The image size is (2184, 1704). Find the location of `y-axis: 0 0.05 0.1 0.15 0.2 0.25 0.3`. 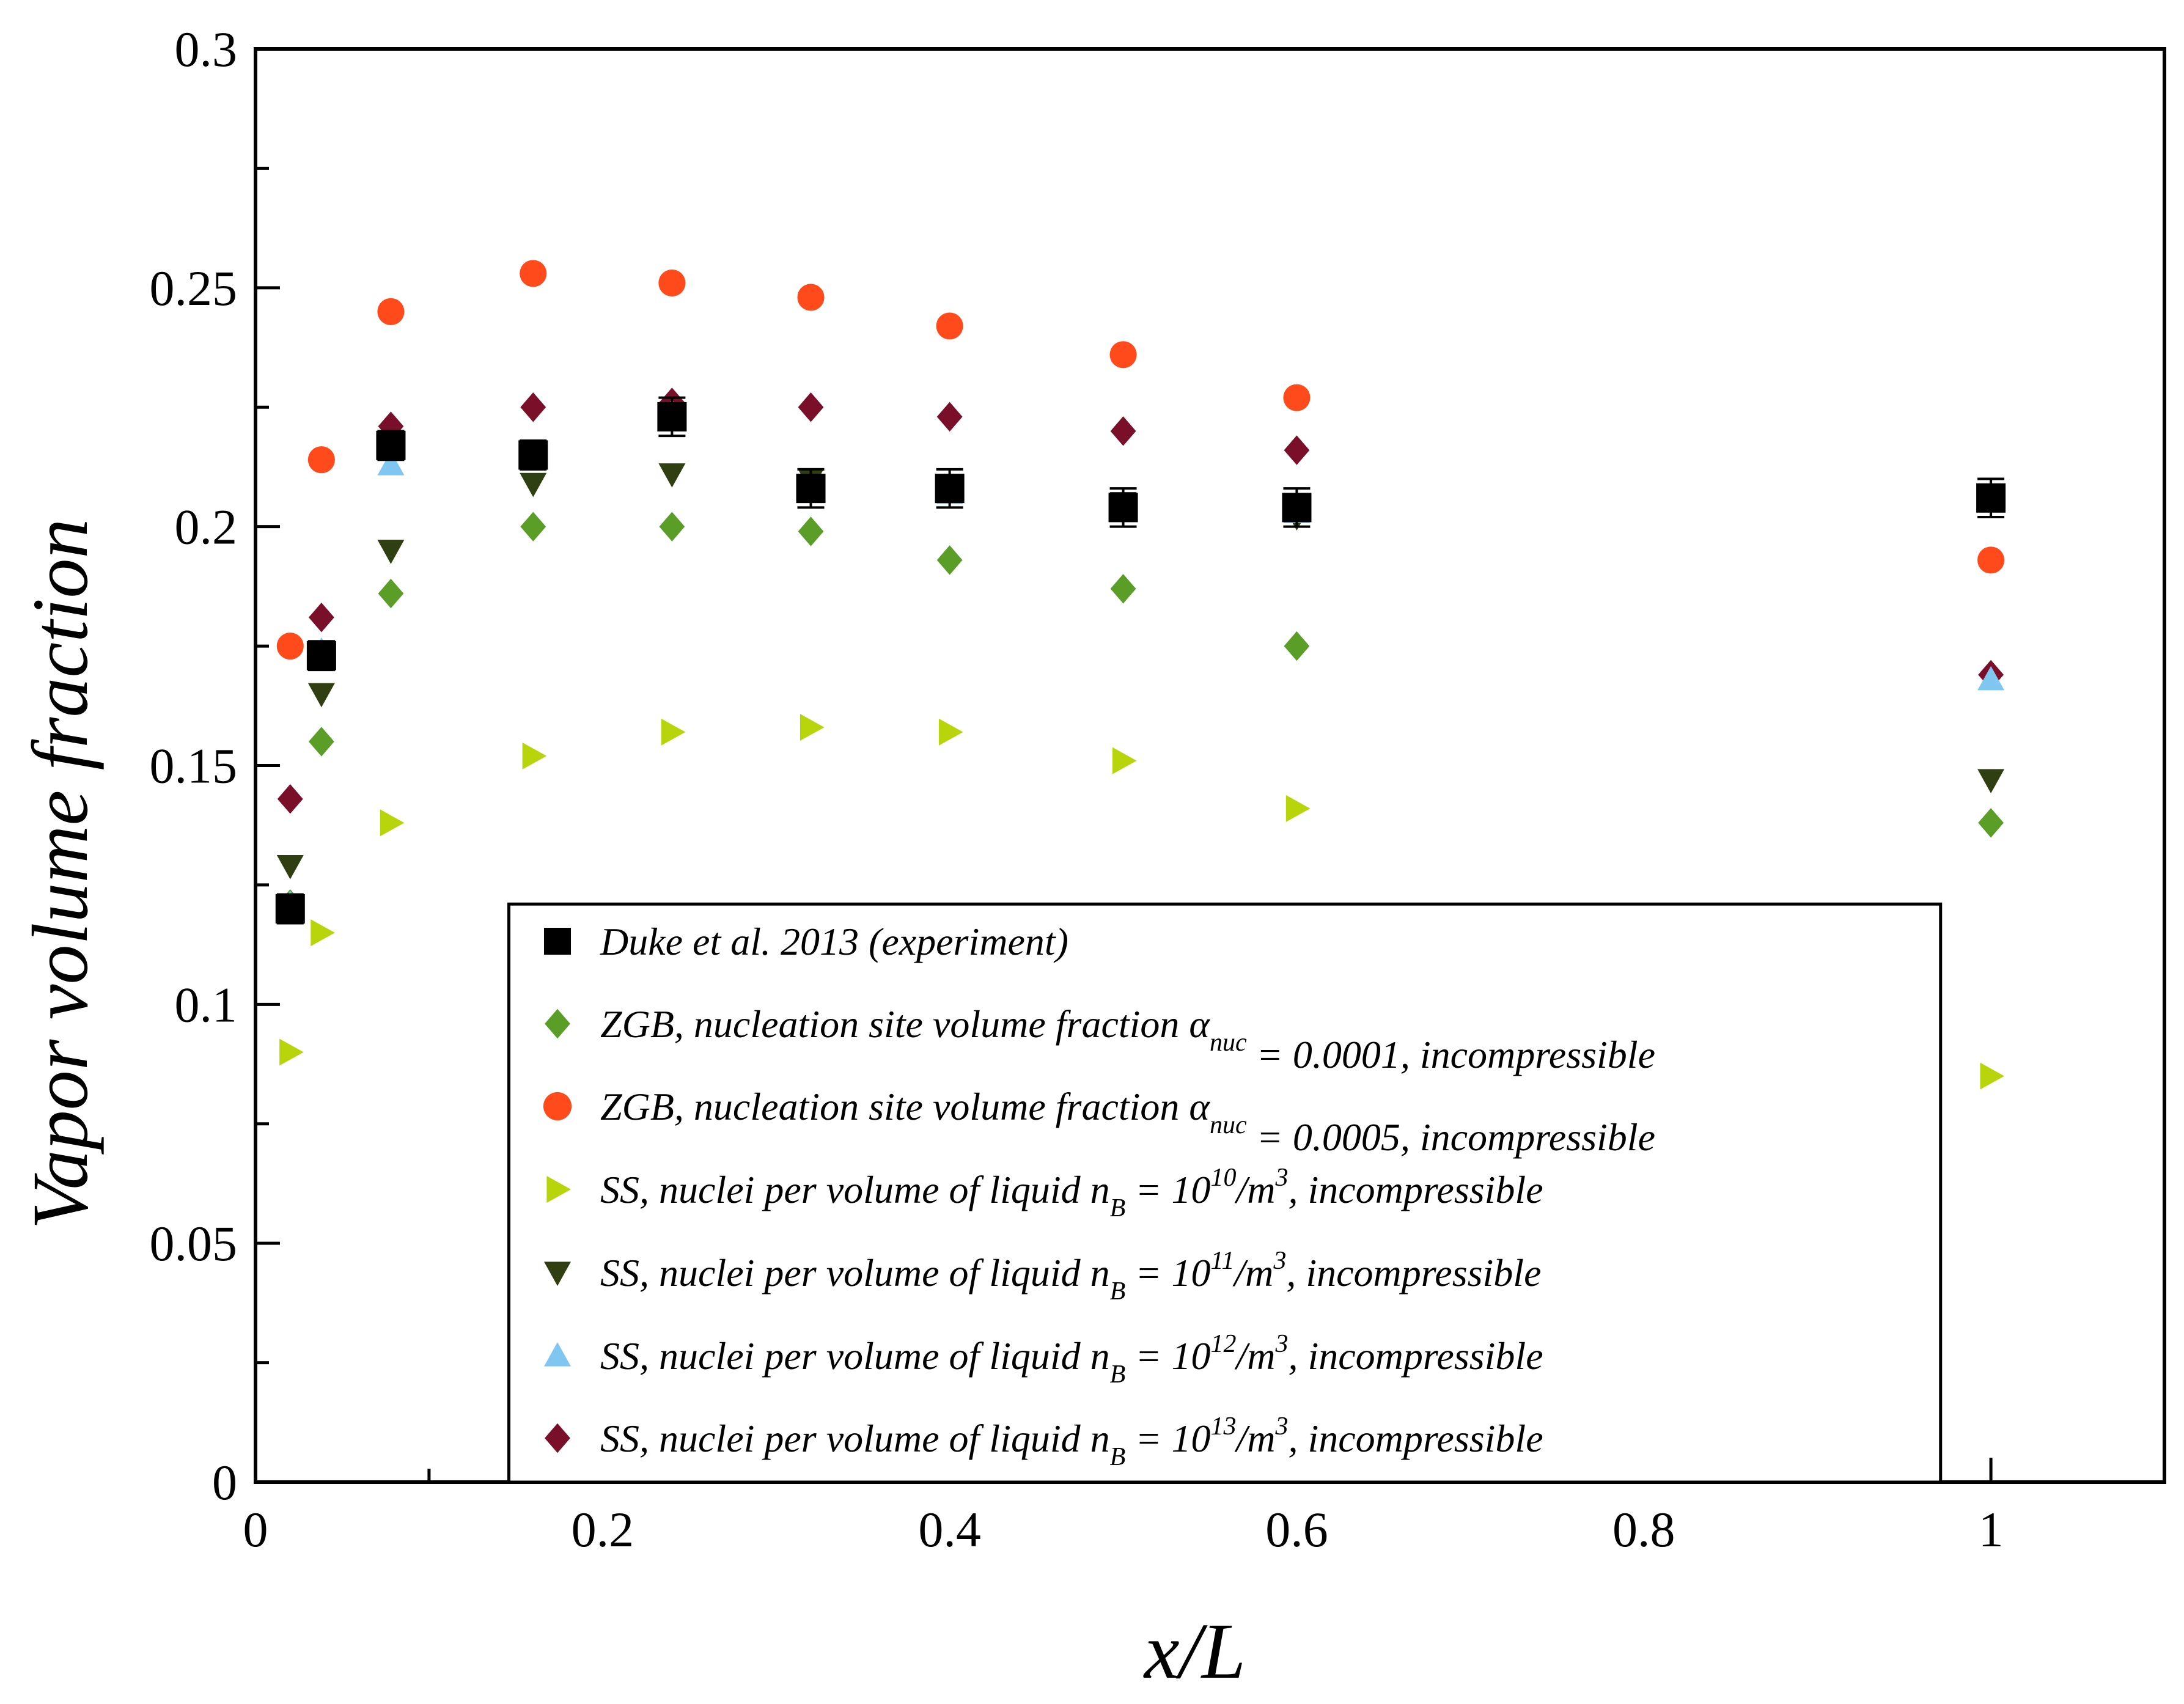

y-axis: 0 0.05 0.1 0.15 0.2 0.25 0.3 is located at coordinates (215, 765).